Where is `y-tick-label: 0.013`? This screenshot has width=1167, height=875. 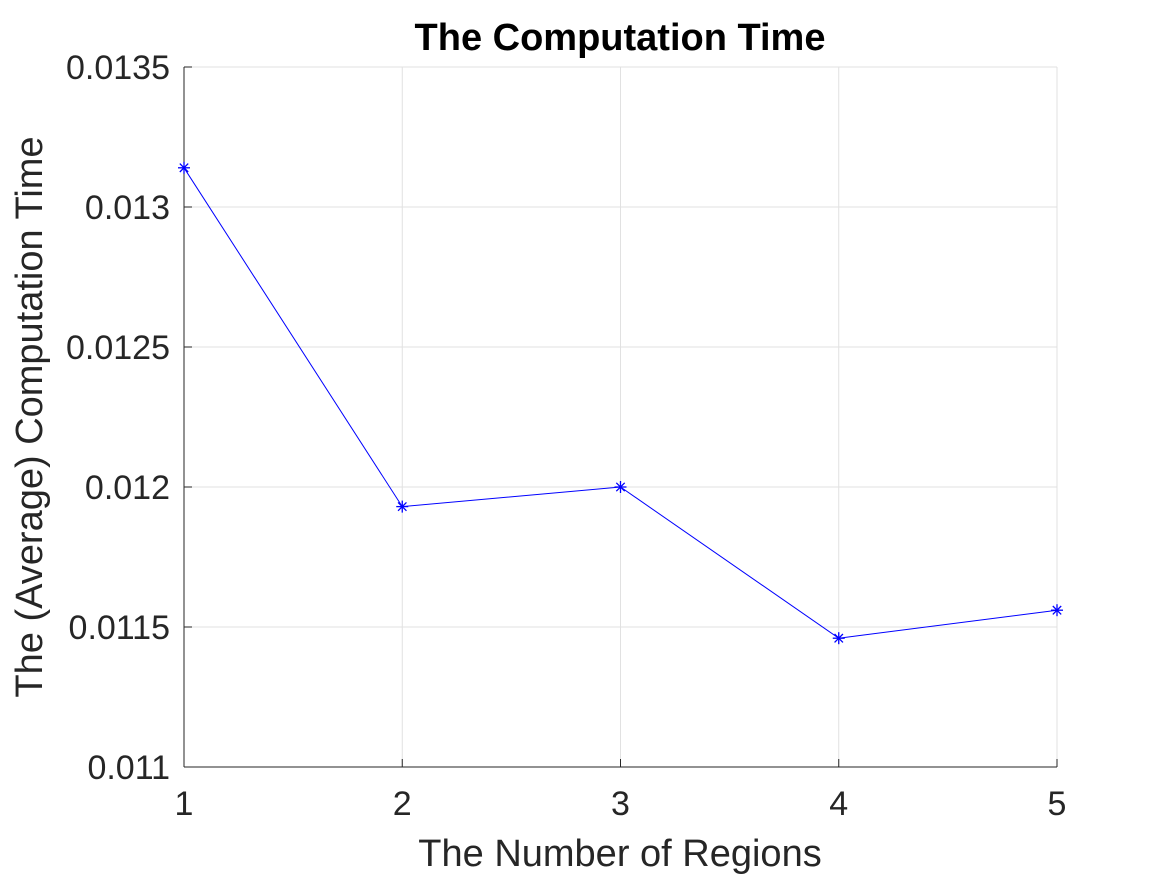 y-tick-label: 0.013 is located at coordinates (127, 208).